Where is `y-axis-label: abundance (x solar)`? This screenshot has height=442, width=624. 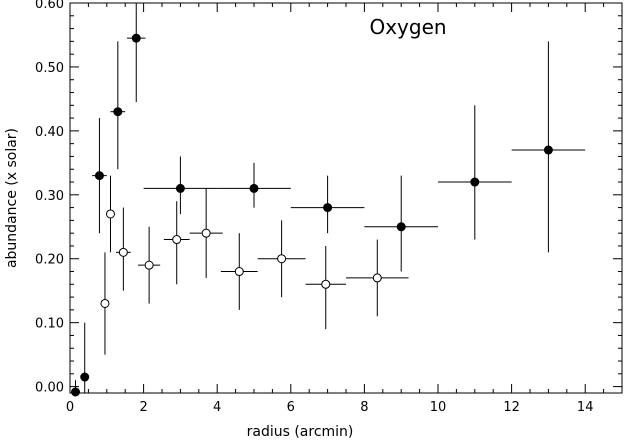 y-axis-label: abundance (x solar) is located at coordinates (12, 198).